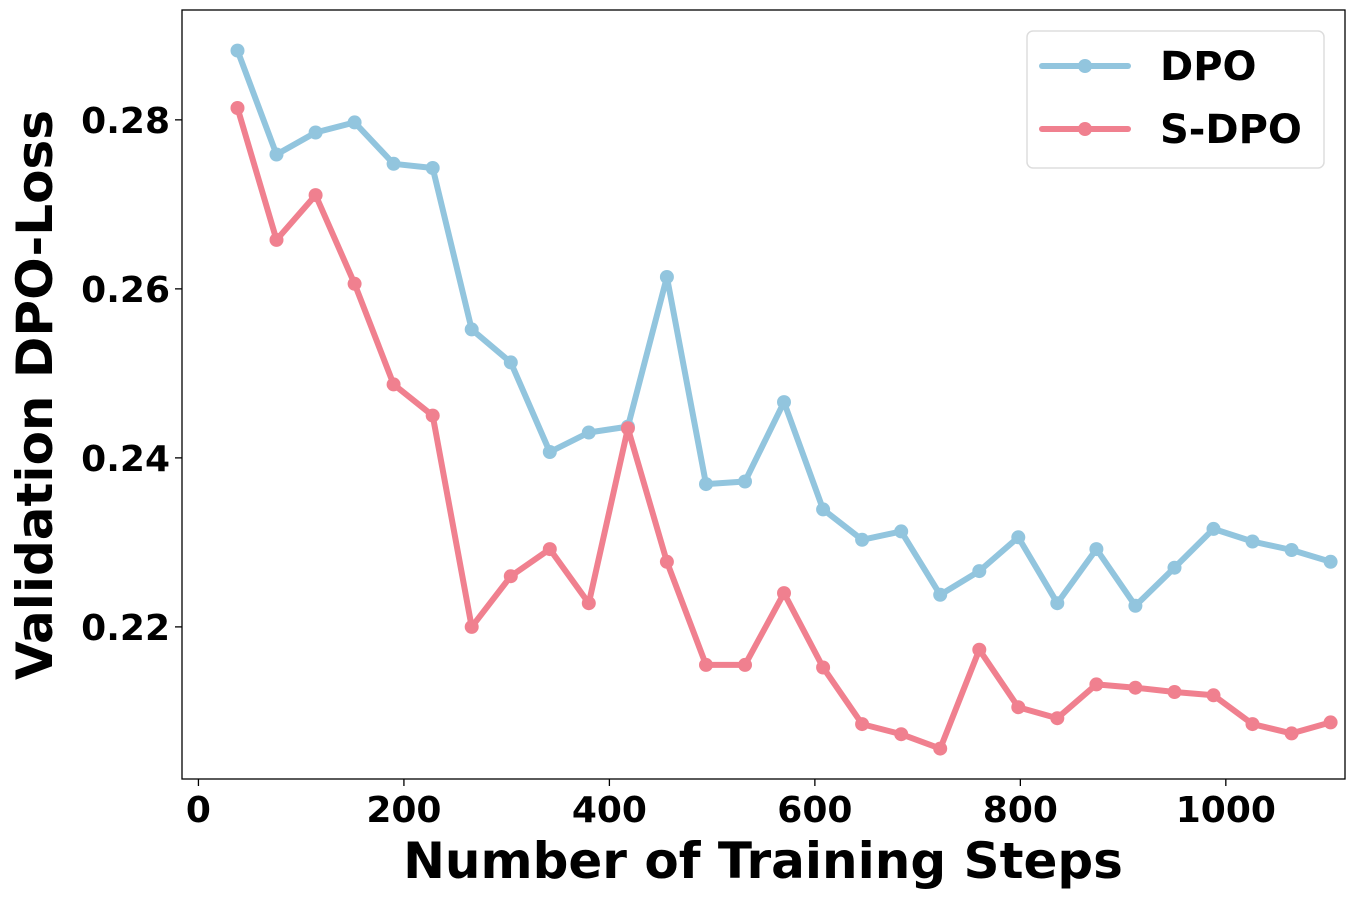 This screenshot has height=901, width=1354. I want to click on legend-label-s-dpo: S-DPO, so click(1231, 130).